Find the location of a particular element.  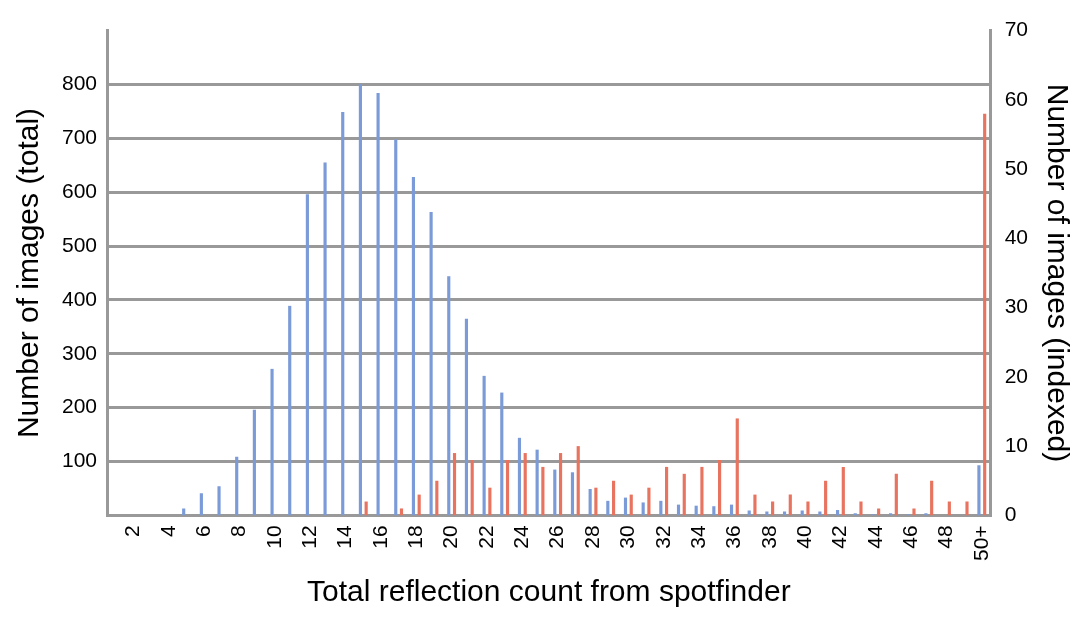

x-tick-label: 48 is located at coordinates (945, 537).